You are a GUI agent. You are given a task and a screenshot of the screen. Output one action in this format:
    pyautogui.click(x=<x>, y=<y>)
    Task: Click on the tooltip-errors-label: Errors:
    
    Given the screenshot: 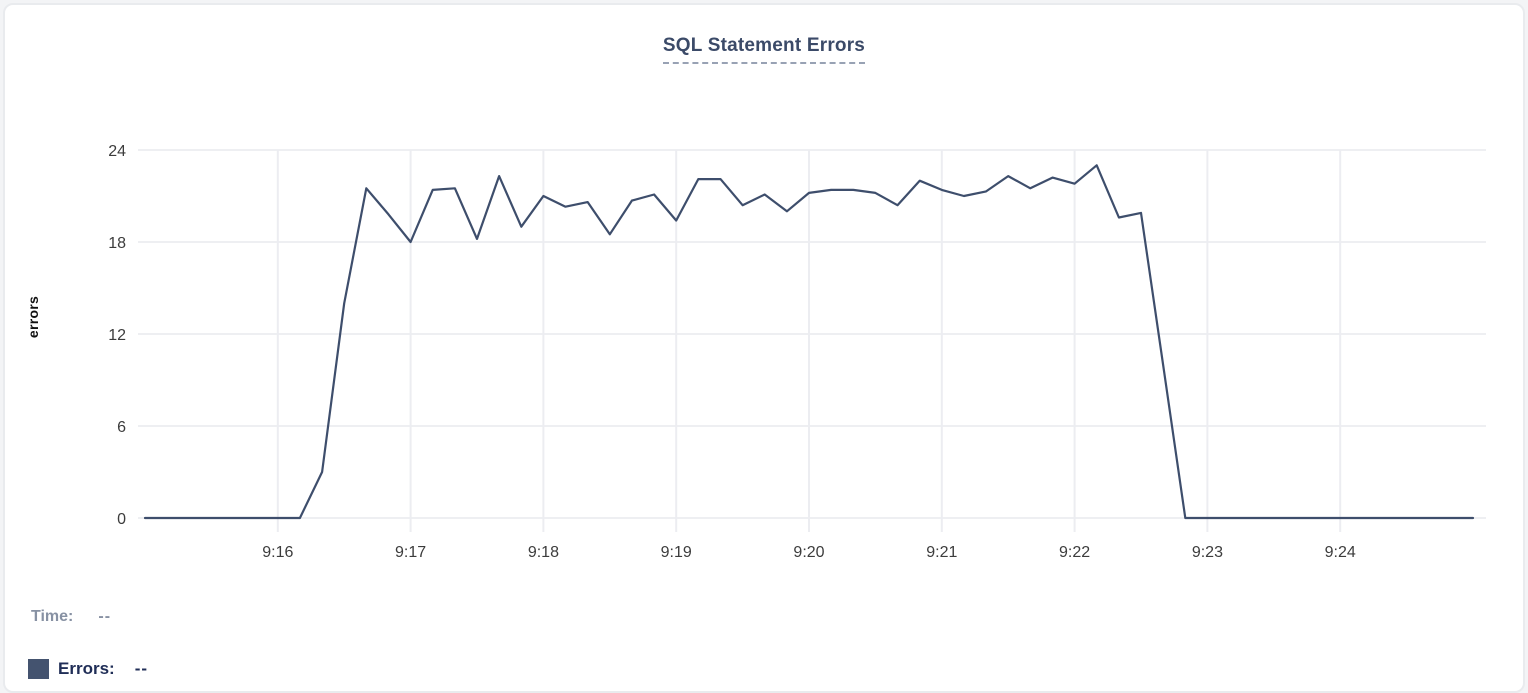 What is the action you would take?
    pyautogui.click(x=86, y=668)
    